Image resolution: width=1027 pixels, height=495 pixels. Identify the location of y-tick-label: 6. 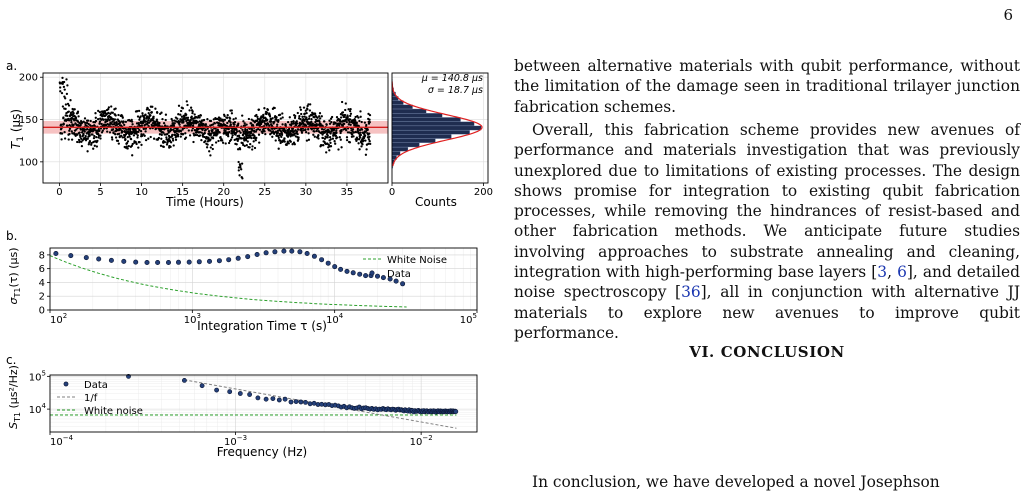
(42, 269).